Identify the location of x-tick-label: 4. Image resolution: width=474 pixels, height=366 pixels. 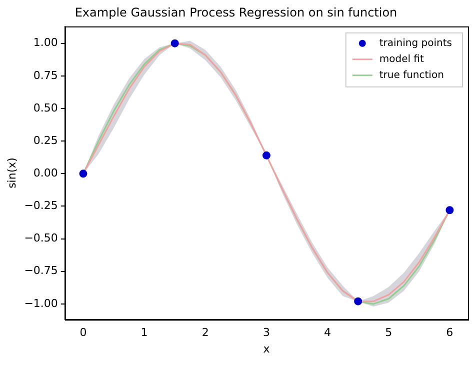
(328, 333).